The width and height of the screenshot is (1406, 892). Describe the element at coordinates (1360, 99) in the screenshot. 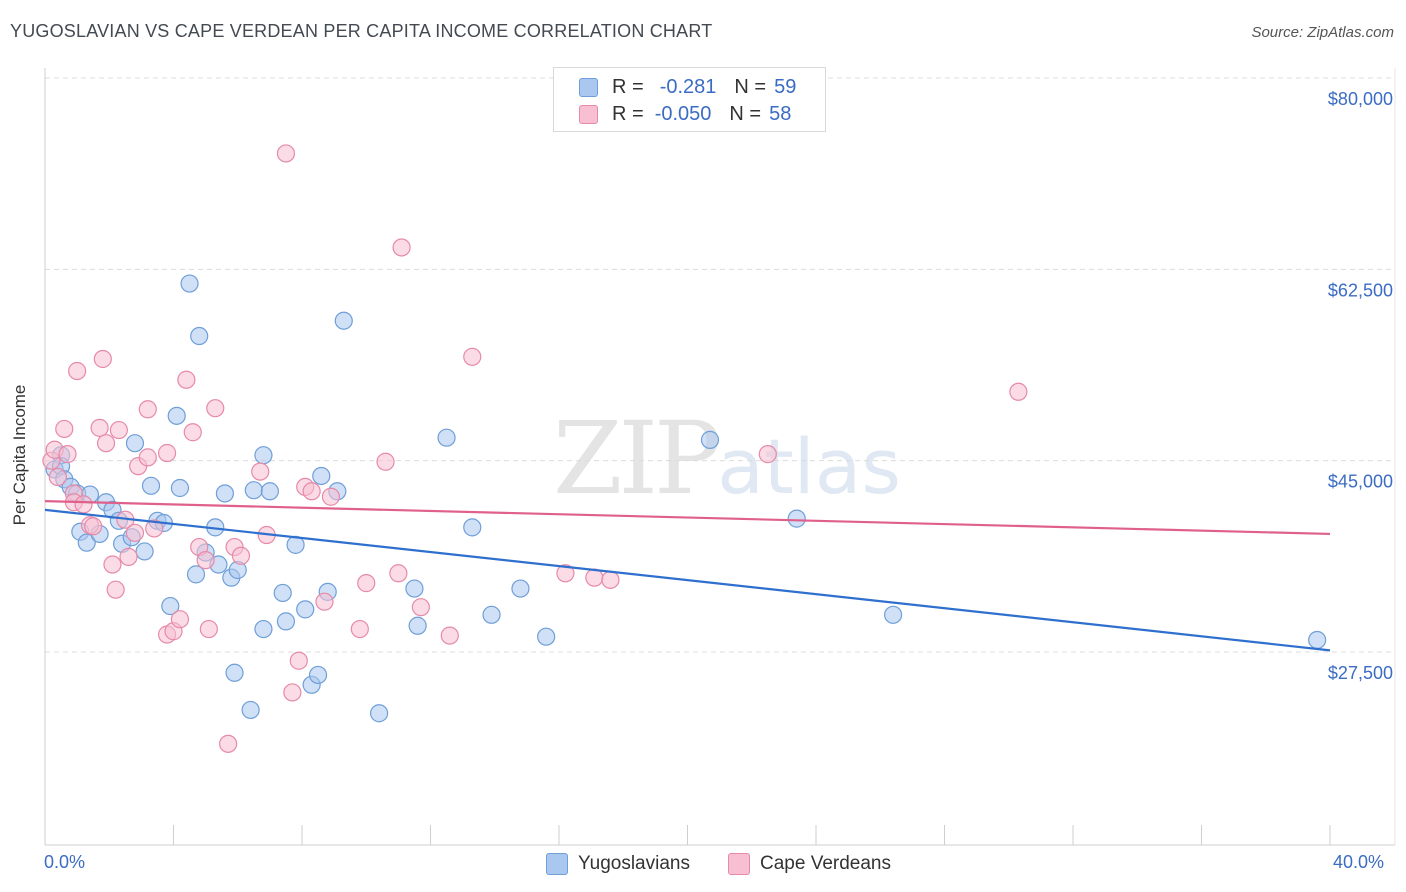

I see `y-tick-label: $80,000` at that location.